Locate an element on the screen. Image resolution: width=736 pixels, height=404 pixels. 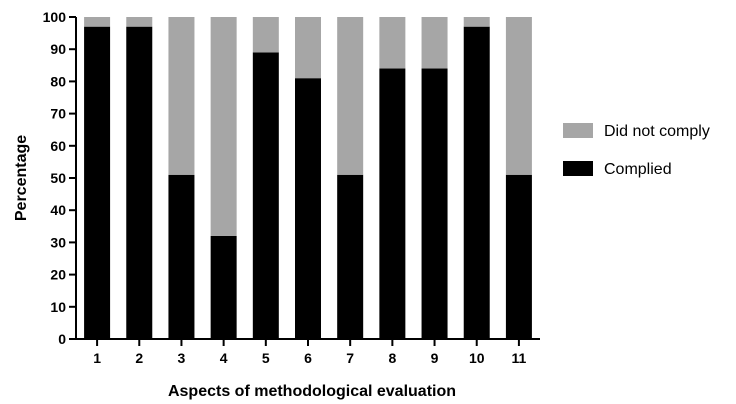
legend-label-complied: Complied is located at coordinates (638, 169).